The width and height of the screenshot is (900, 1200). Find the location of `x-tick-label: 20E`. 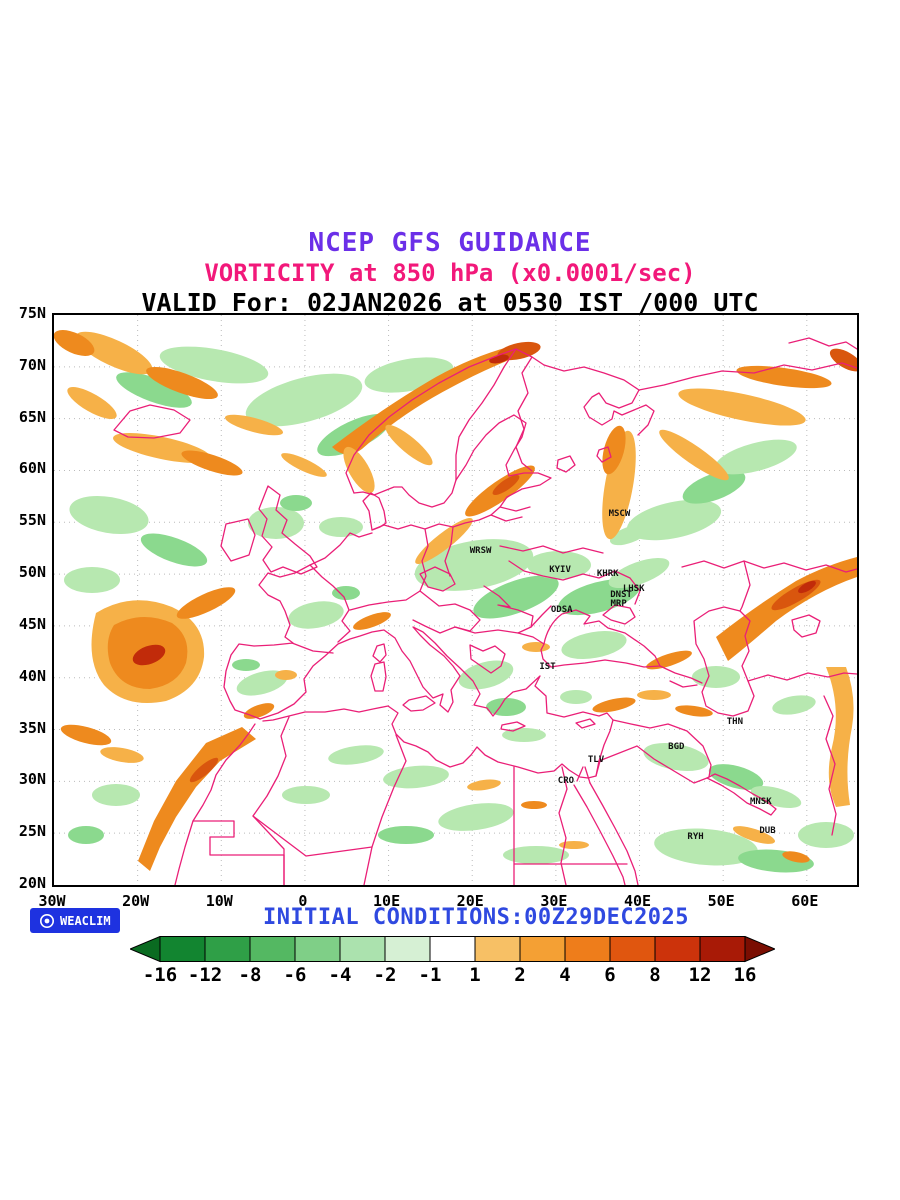

x-tick-label: 20E is located at coordinates (470, 901).